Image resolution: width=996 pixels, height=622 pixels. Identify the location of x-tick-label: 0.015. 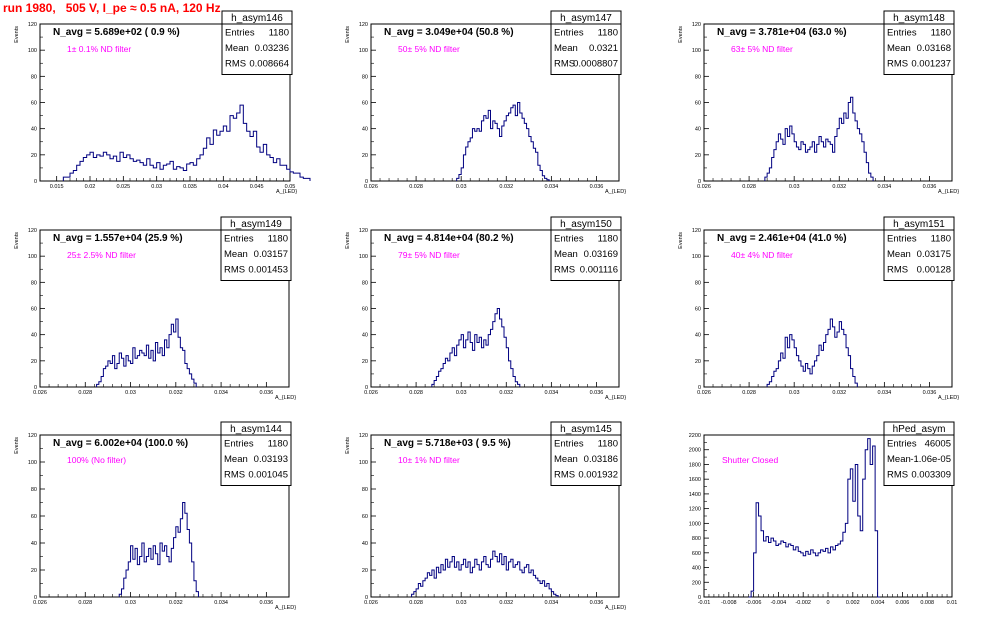
(57, 187).